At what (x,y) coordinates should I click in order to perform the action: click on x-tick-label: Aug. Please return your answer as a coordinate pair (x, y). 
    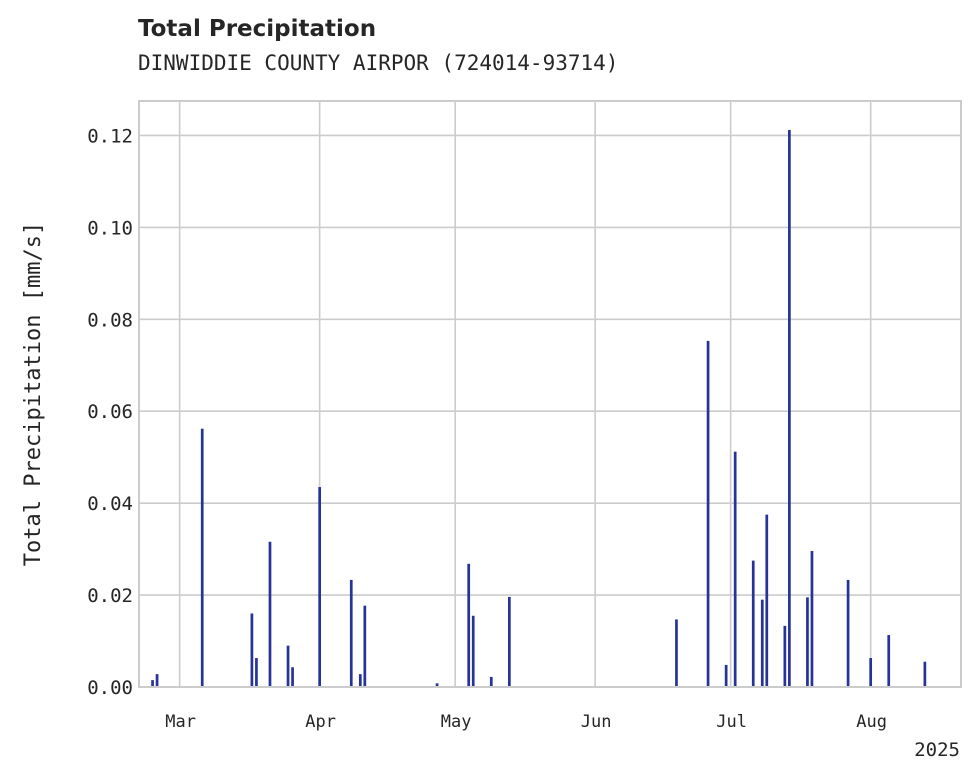
    Looking at the image, I should click on (871, 722).